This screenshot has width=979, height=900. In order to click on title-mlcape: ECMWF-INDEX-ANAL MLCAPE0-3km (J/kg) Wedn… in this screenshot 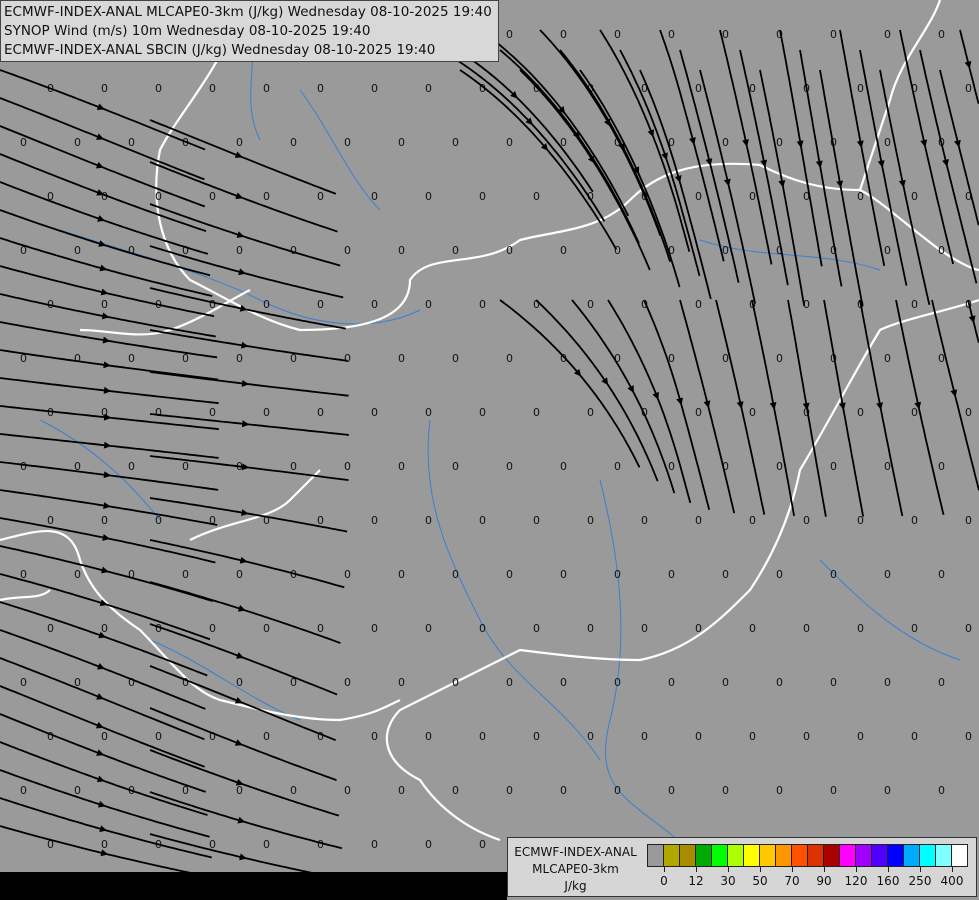, I will do `click(248, 12)`.